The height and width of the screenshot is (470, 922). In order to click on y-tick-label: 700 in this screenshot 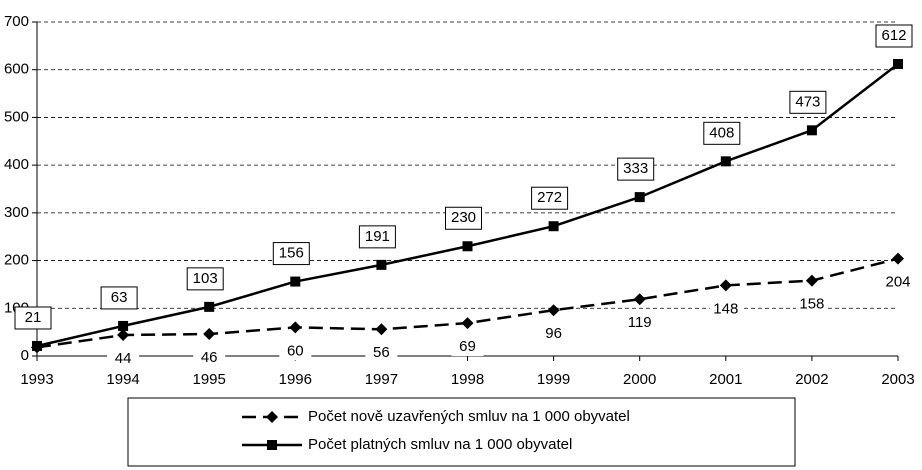, I will do `click(16, 21)`.